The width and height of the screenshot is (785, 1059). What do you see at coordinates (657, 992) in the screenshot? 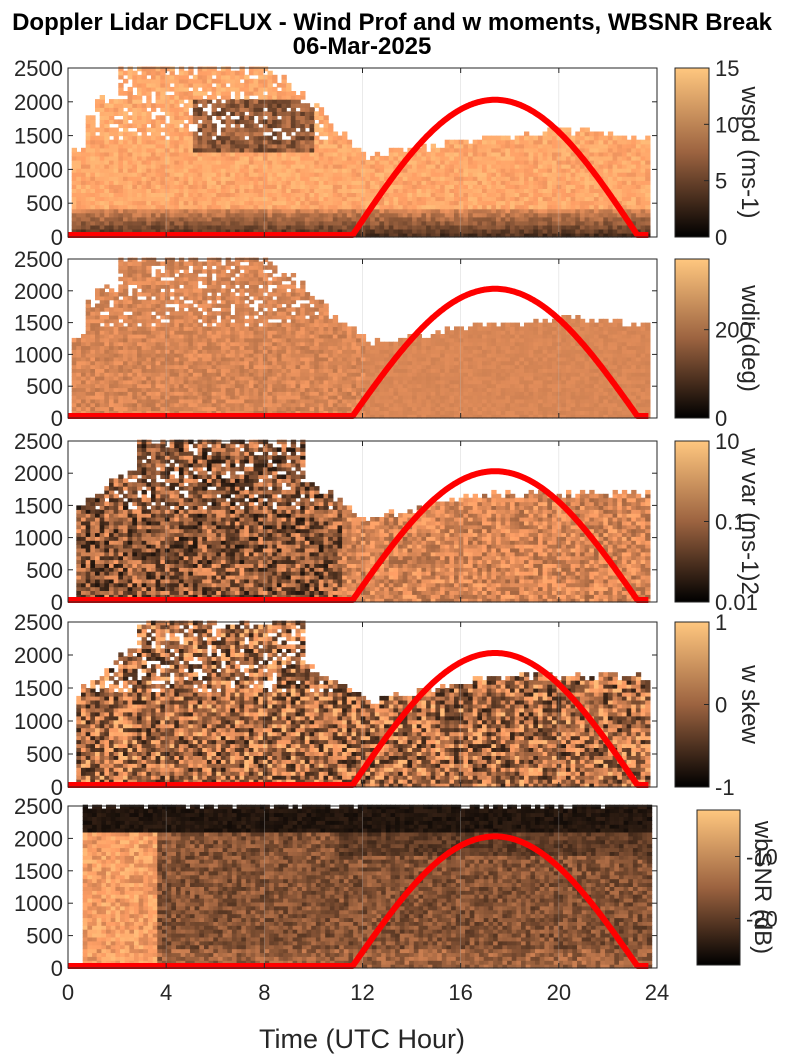
I see `x-tick-label: 24` at bounding box center [657, 992].